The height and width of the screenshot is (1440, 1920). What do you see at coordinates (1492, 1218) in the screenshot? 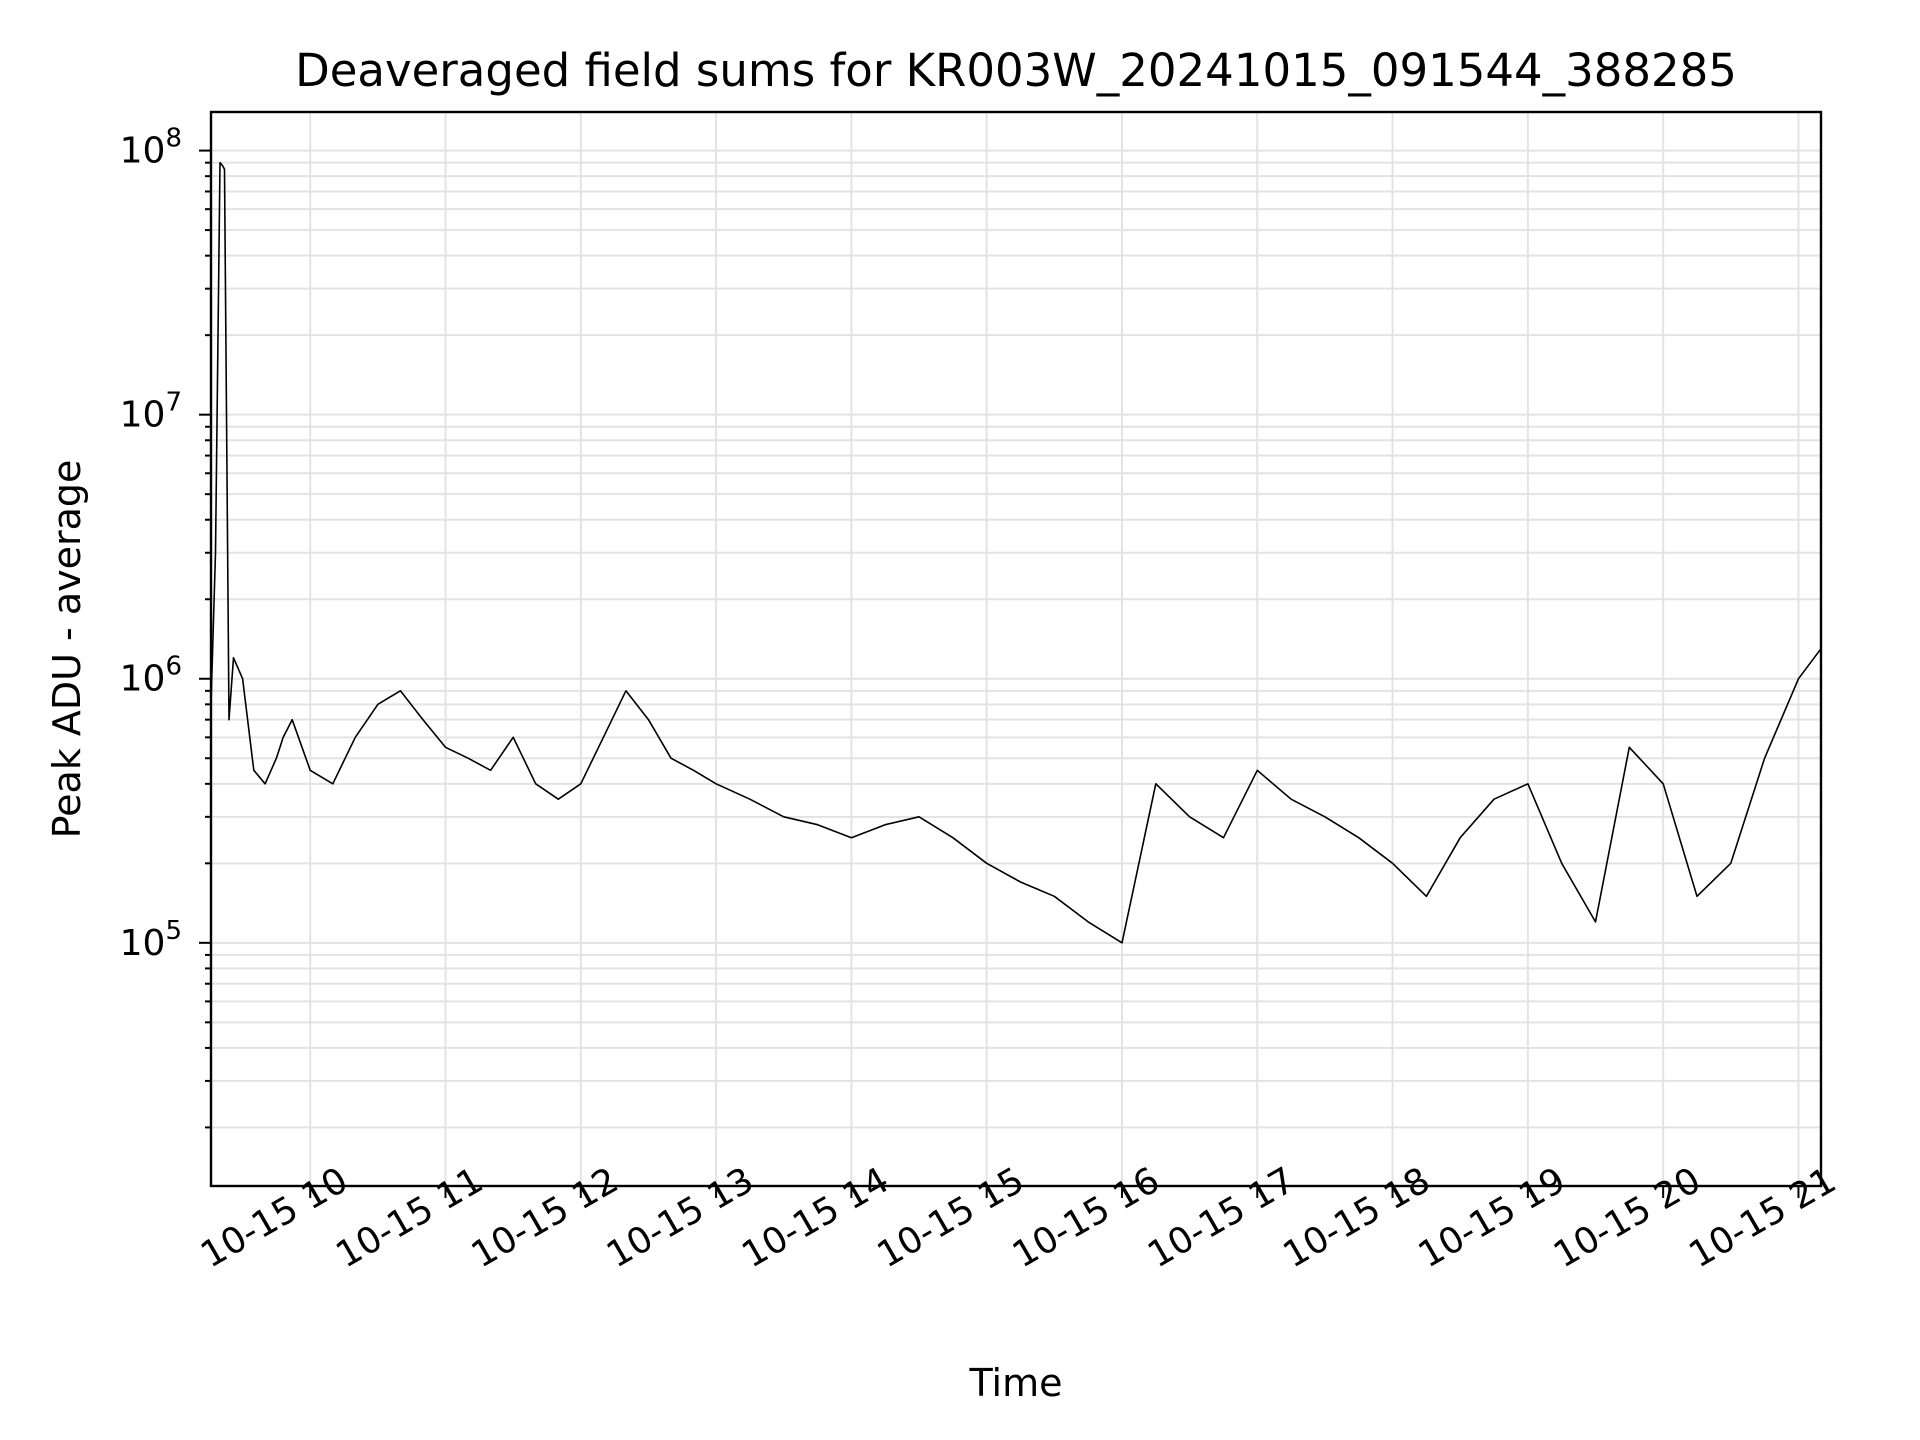
I see `x-tick-label: 10-15 19` at bounding box center [1492, 1218].